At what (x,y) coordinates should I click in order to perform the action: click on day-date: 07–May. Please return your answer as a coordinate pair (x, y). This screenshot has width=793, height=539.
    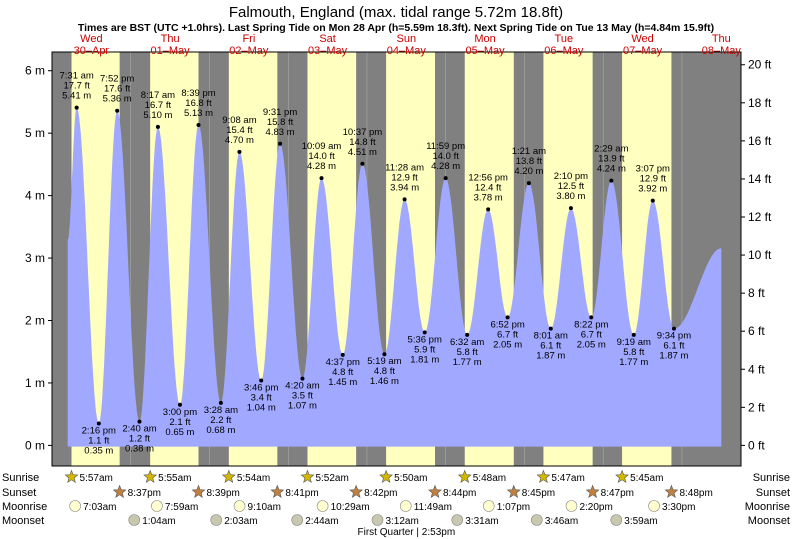
    Looking at the image, I should click on (643, 51).